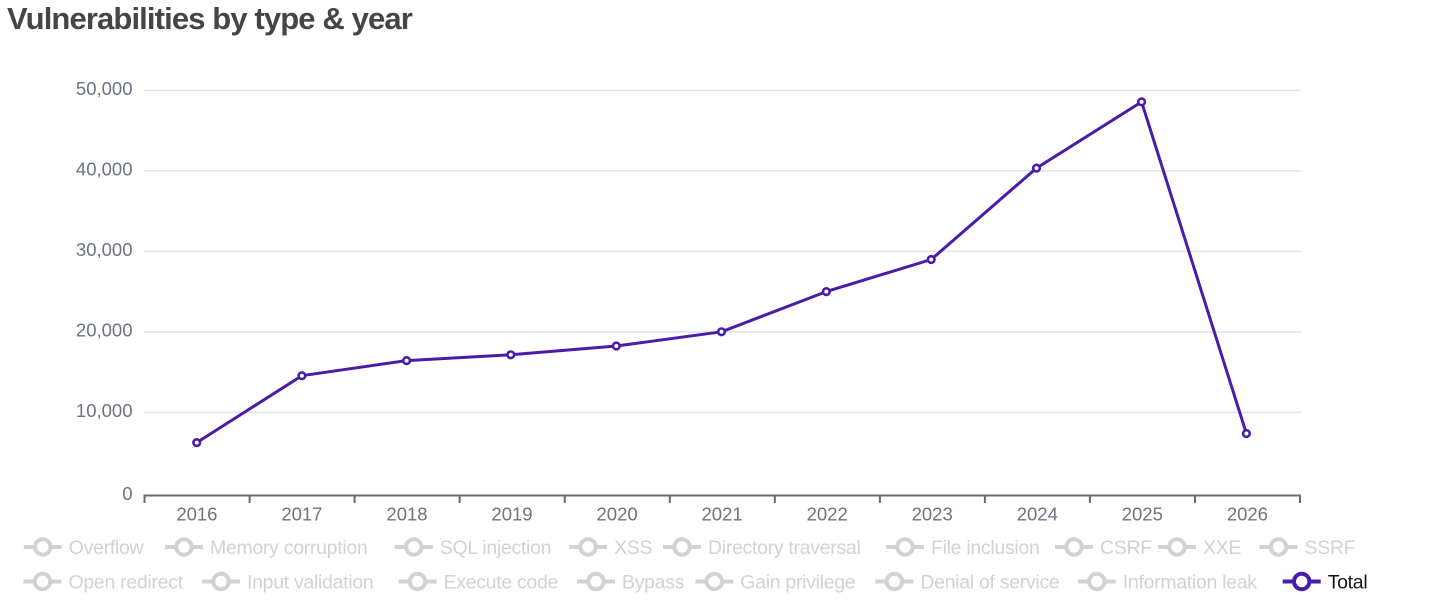 The image size is (1443, 605). I want to click on svg-text: 2021, so click(722, 514).